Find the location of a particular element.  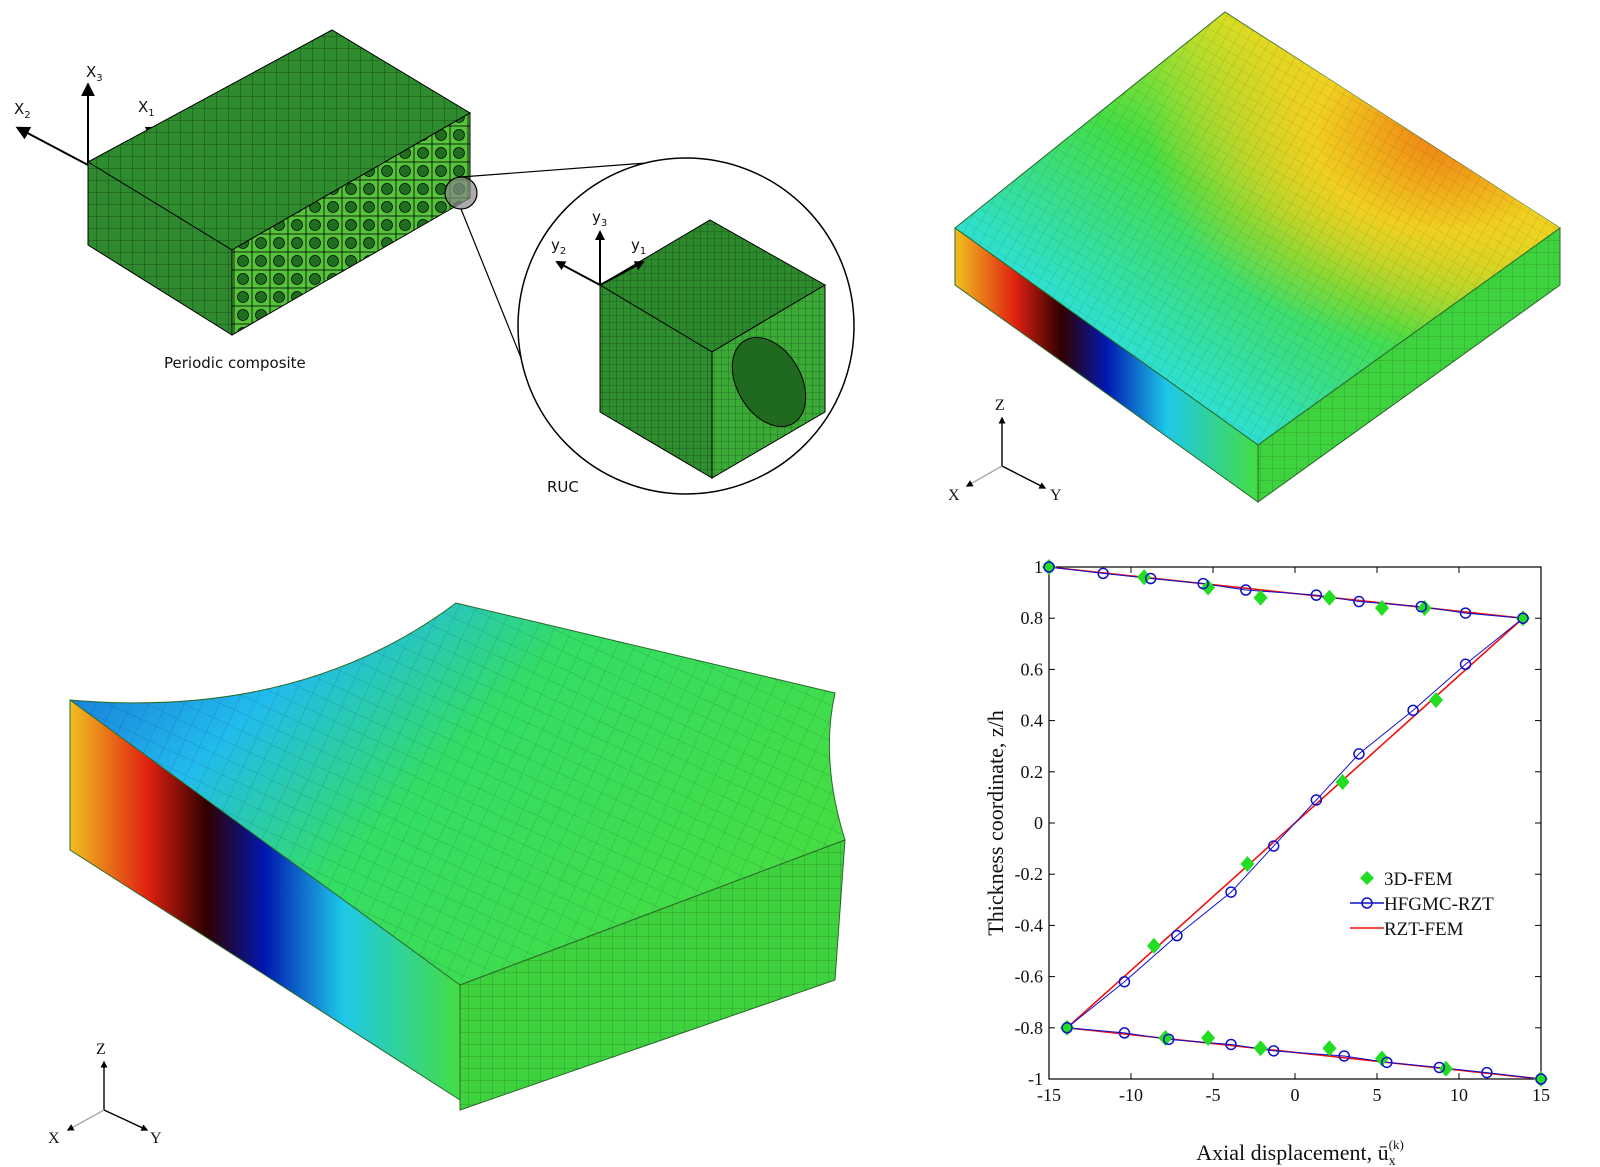

series-layer is located at coordinates (1295, 823).